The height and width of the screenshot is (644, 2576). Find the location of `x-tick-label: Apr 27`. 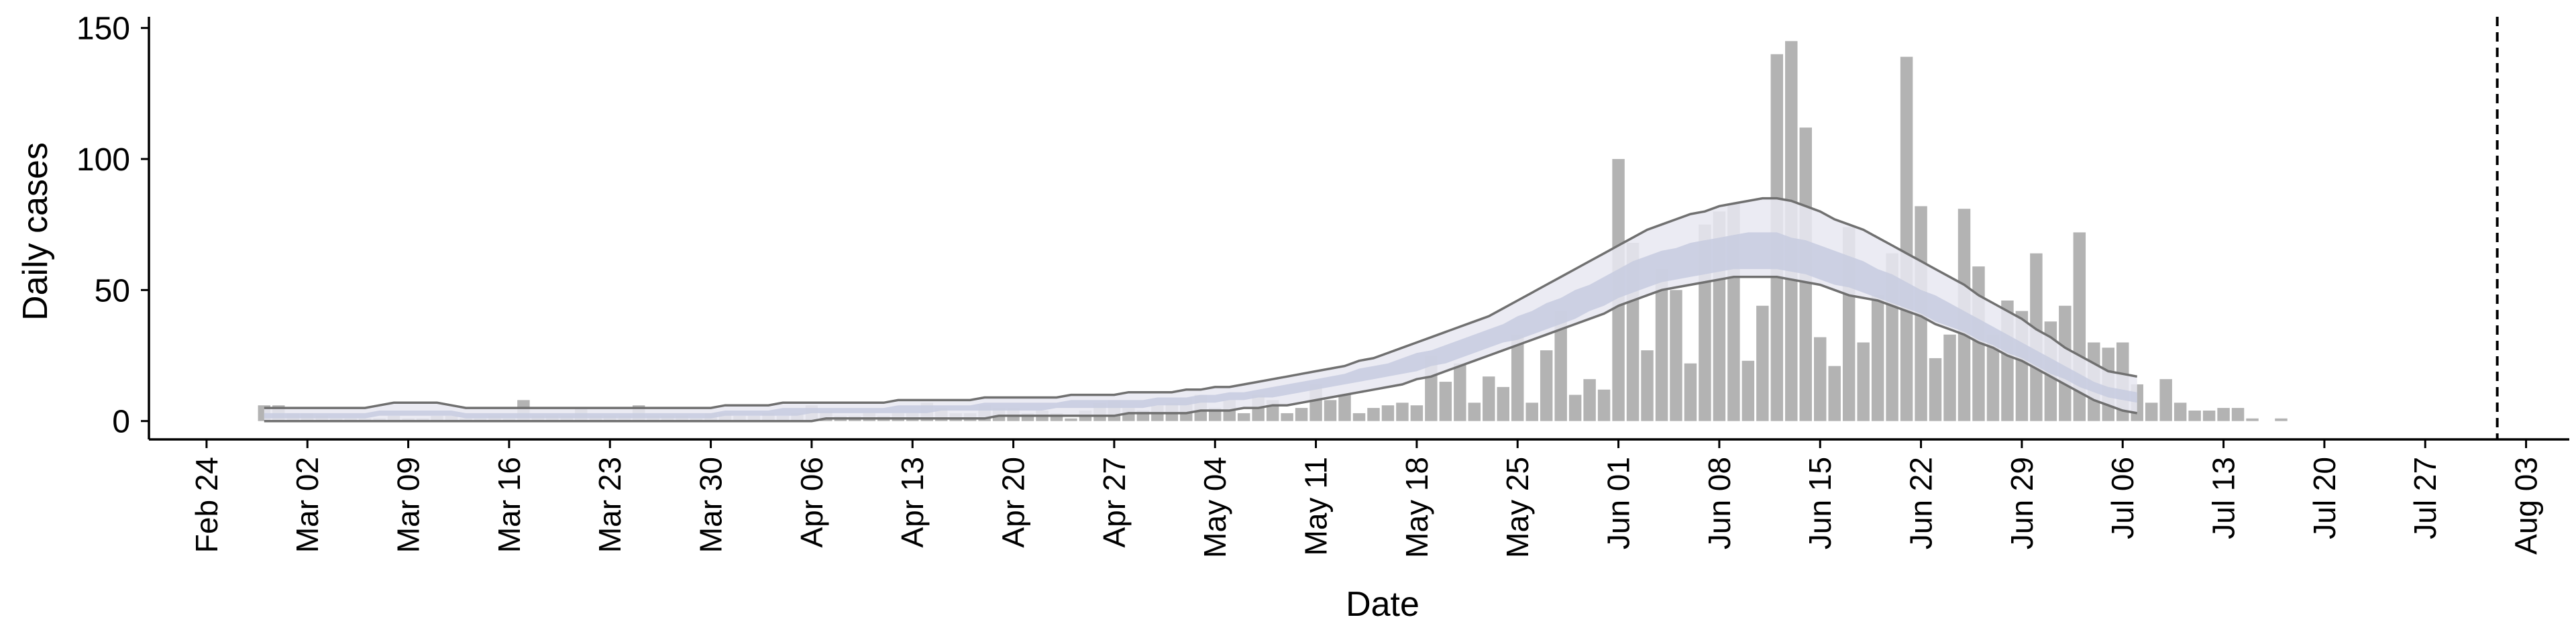

x-tick-label: Apr 27 is located at coordinates (1114, 502).